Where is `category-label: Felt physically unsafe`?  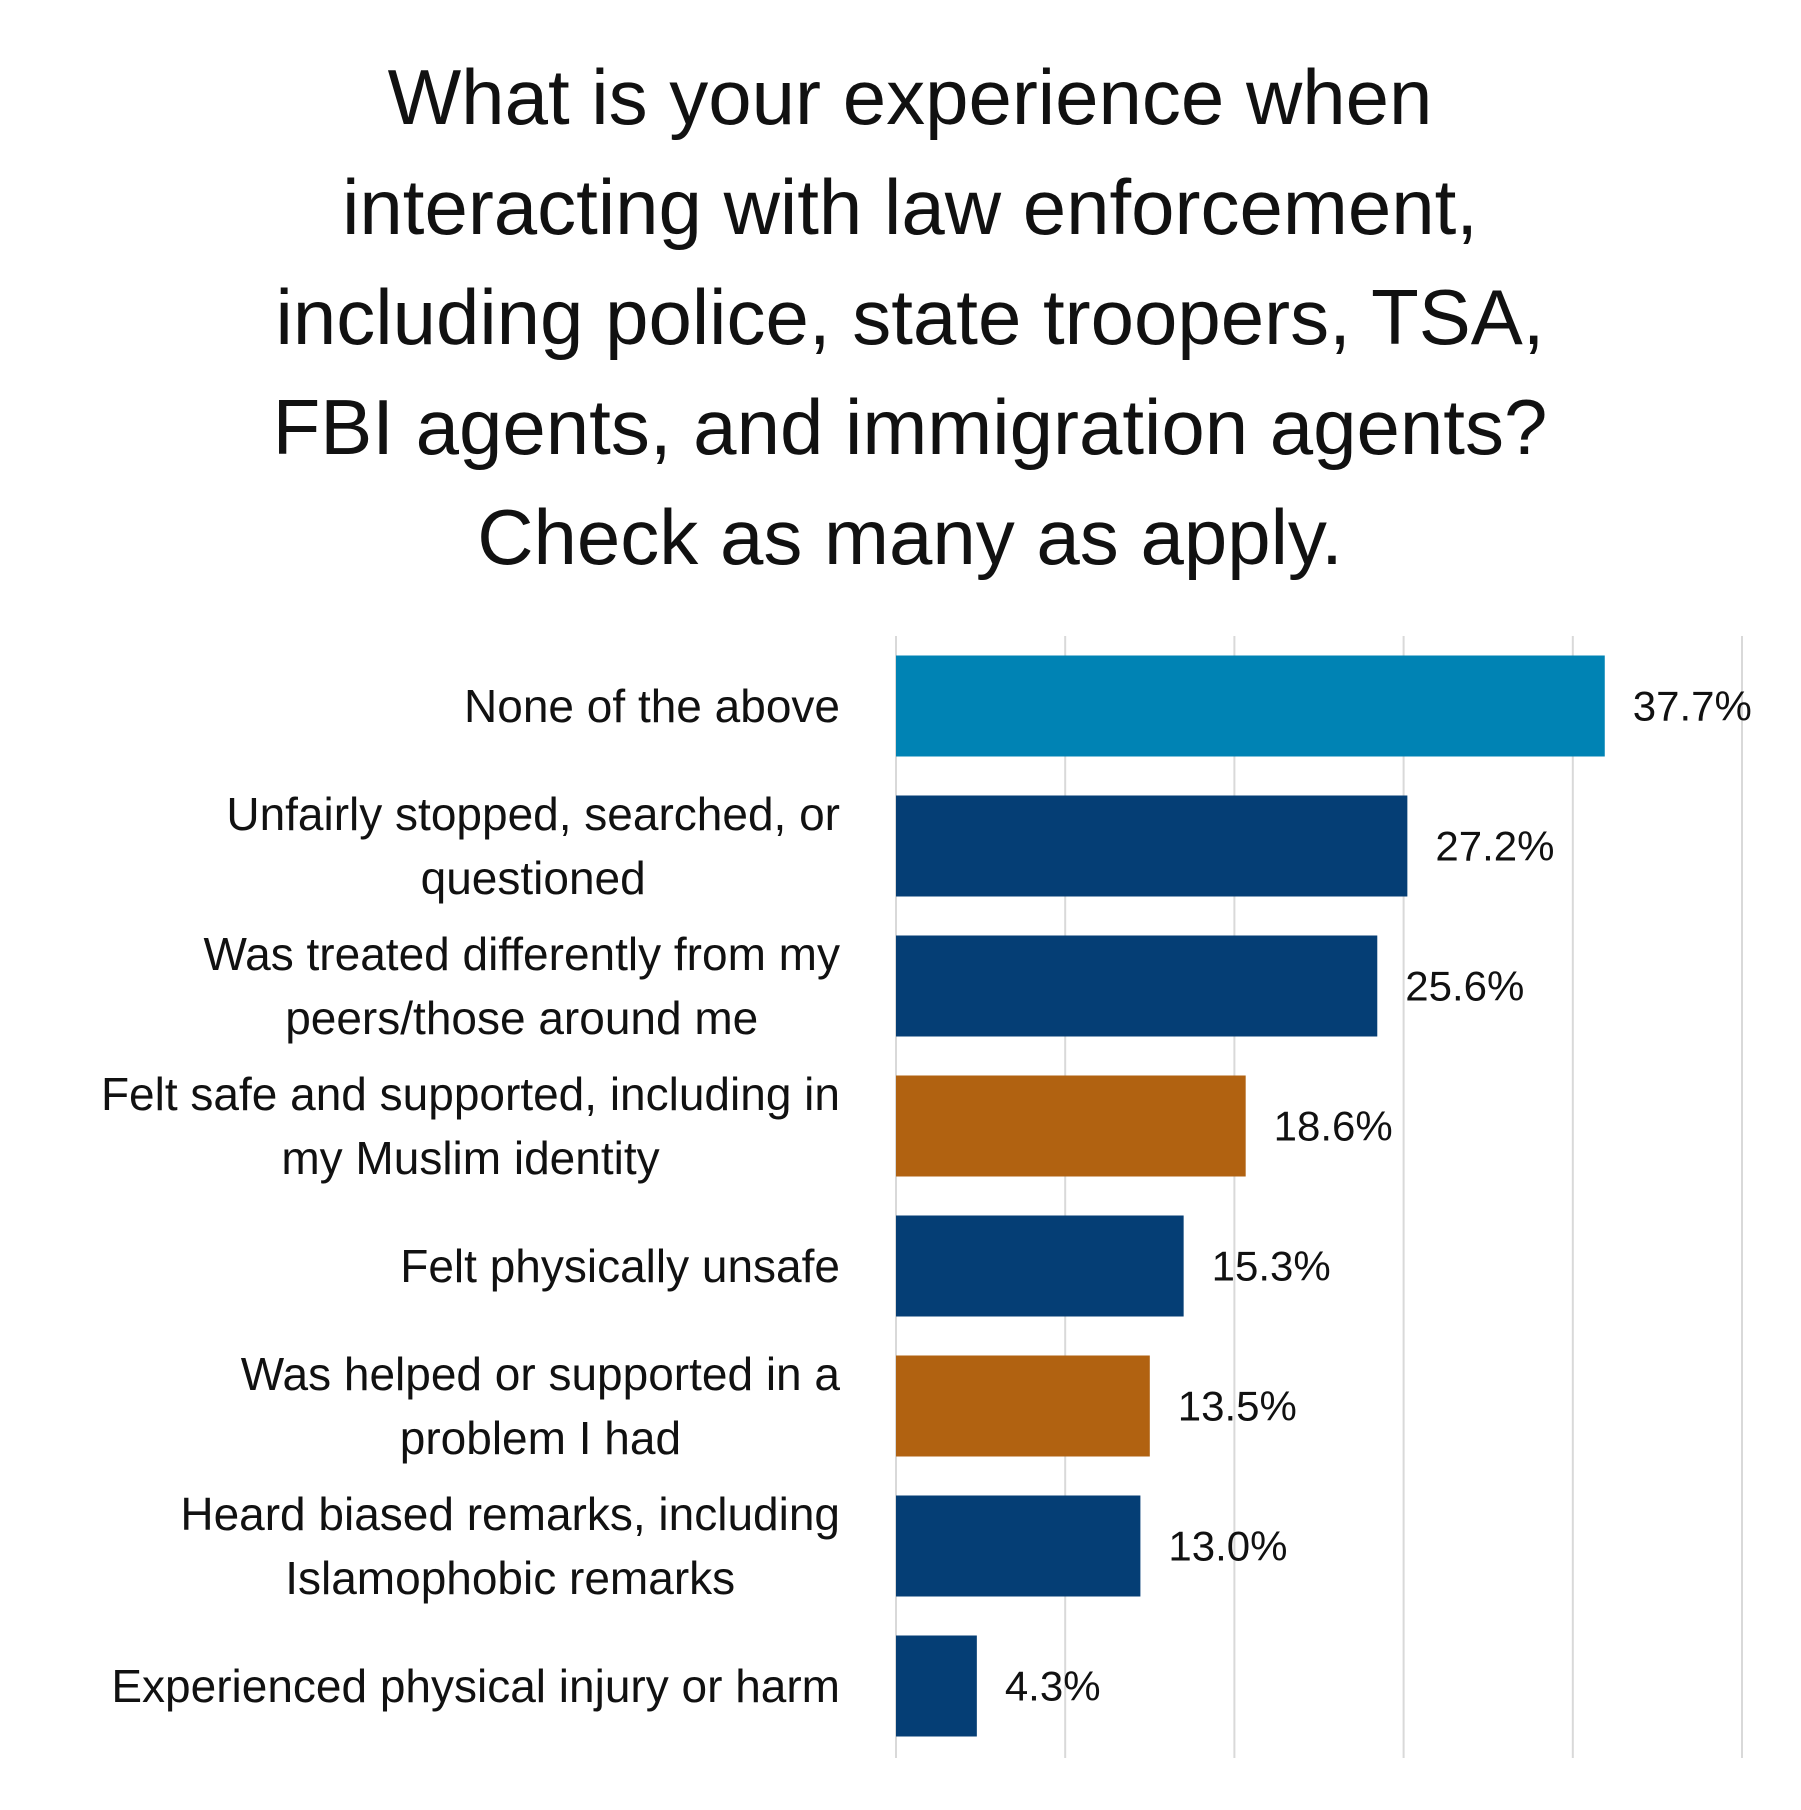
category-label: Felt physically unsafe is located at coordinates (620, 1266).